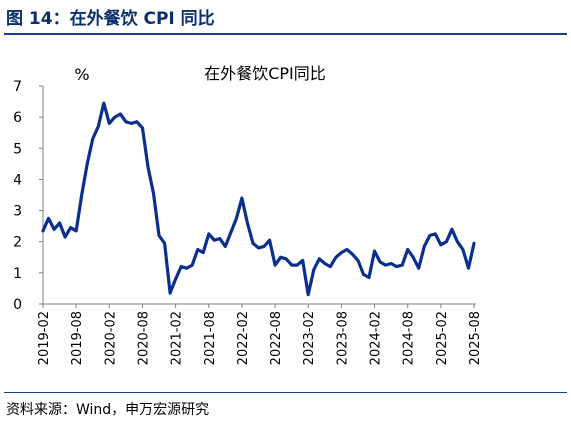 This screenshot has width=571, height=424. What do you see at coordinates (17, 118) in the screenshot?
I see `y-tick-label: 6` at bounding box center [17, 118].